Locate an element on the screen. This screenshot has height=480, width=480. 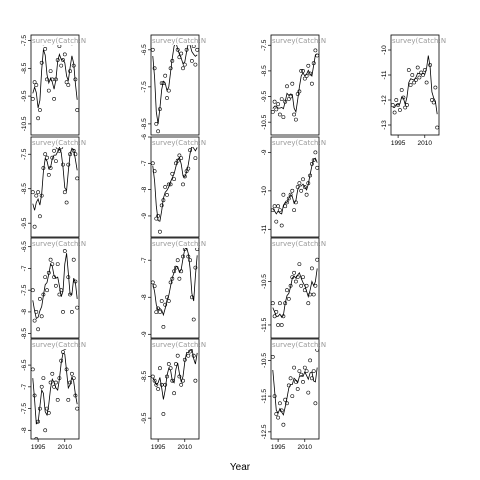
y-tick-label: -8 is located at coordinates (24, 430).